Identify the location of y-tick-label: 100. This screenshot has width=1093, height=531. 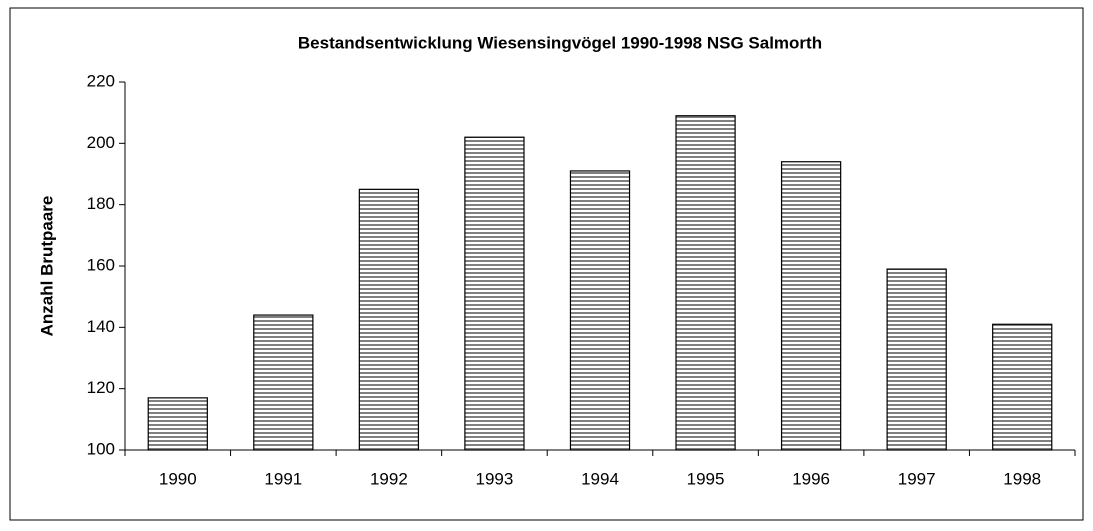
(101, 448).